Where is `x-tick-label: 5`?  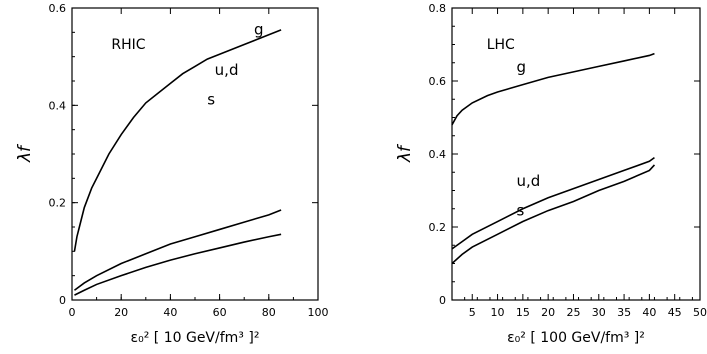 x-tick-label: 5 is located at coordinates (472, 312).